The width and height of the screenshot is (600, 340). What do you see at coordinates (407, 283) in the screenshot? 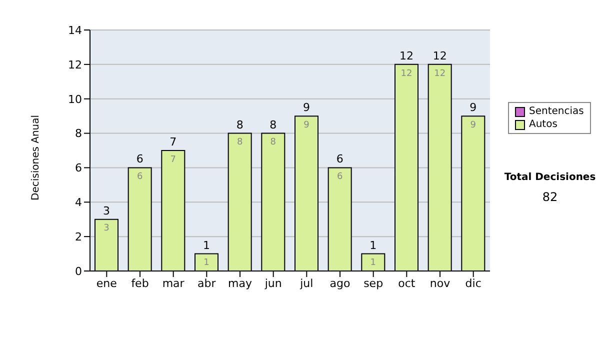
I see `x-tick-label: oct` at bounding box center [407, 283].